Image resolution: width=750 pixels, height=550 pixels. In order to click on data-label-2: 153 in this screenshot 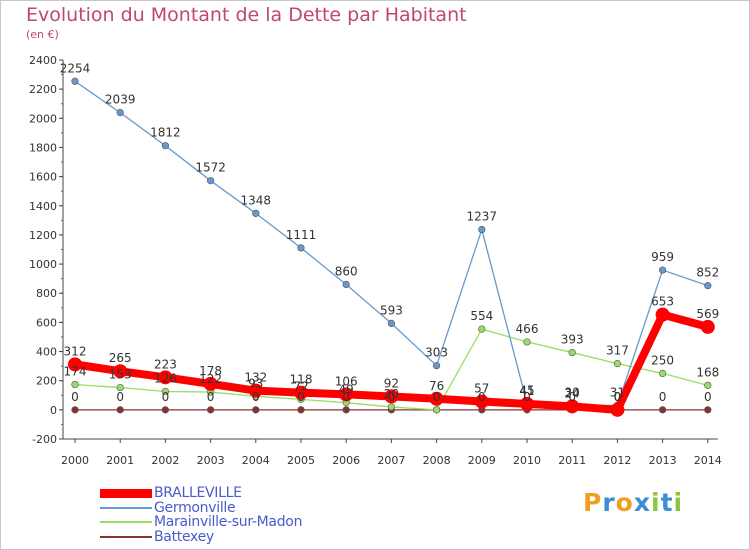, I will do `click(120, 375)`.